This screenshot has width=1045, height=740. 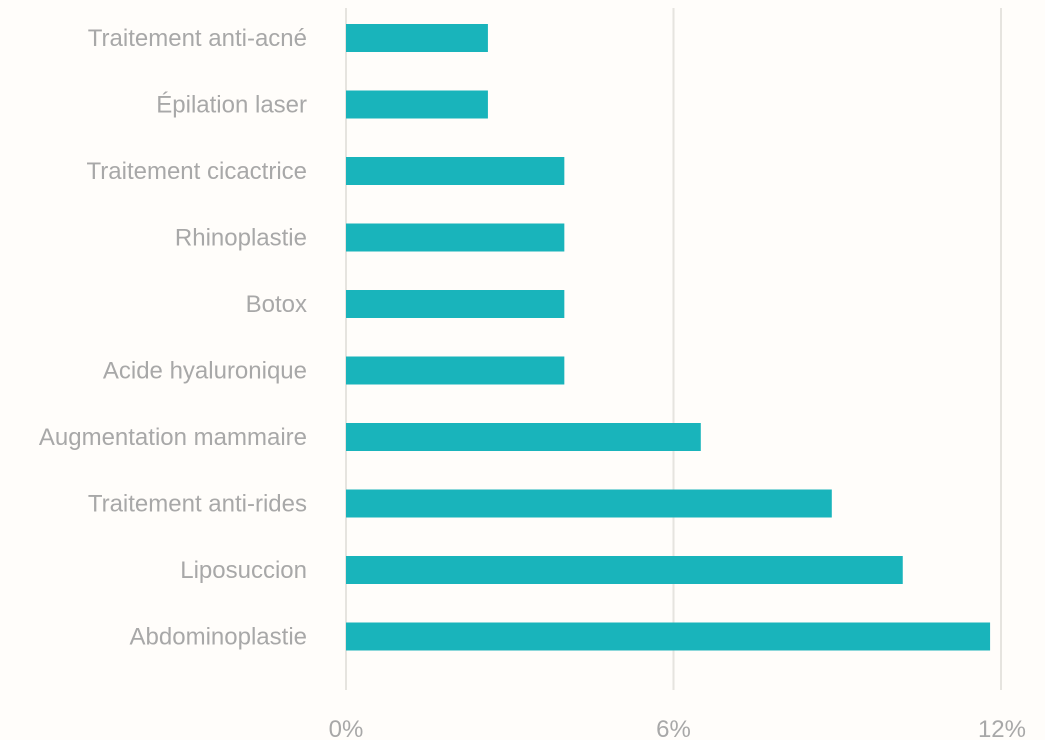 What do you see at coordinates (1002, 728) in the screenshot?
I see `x-tick-label: 12%` at bounding box center [1002, 728].